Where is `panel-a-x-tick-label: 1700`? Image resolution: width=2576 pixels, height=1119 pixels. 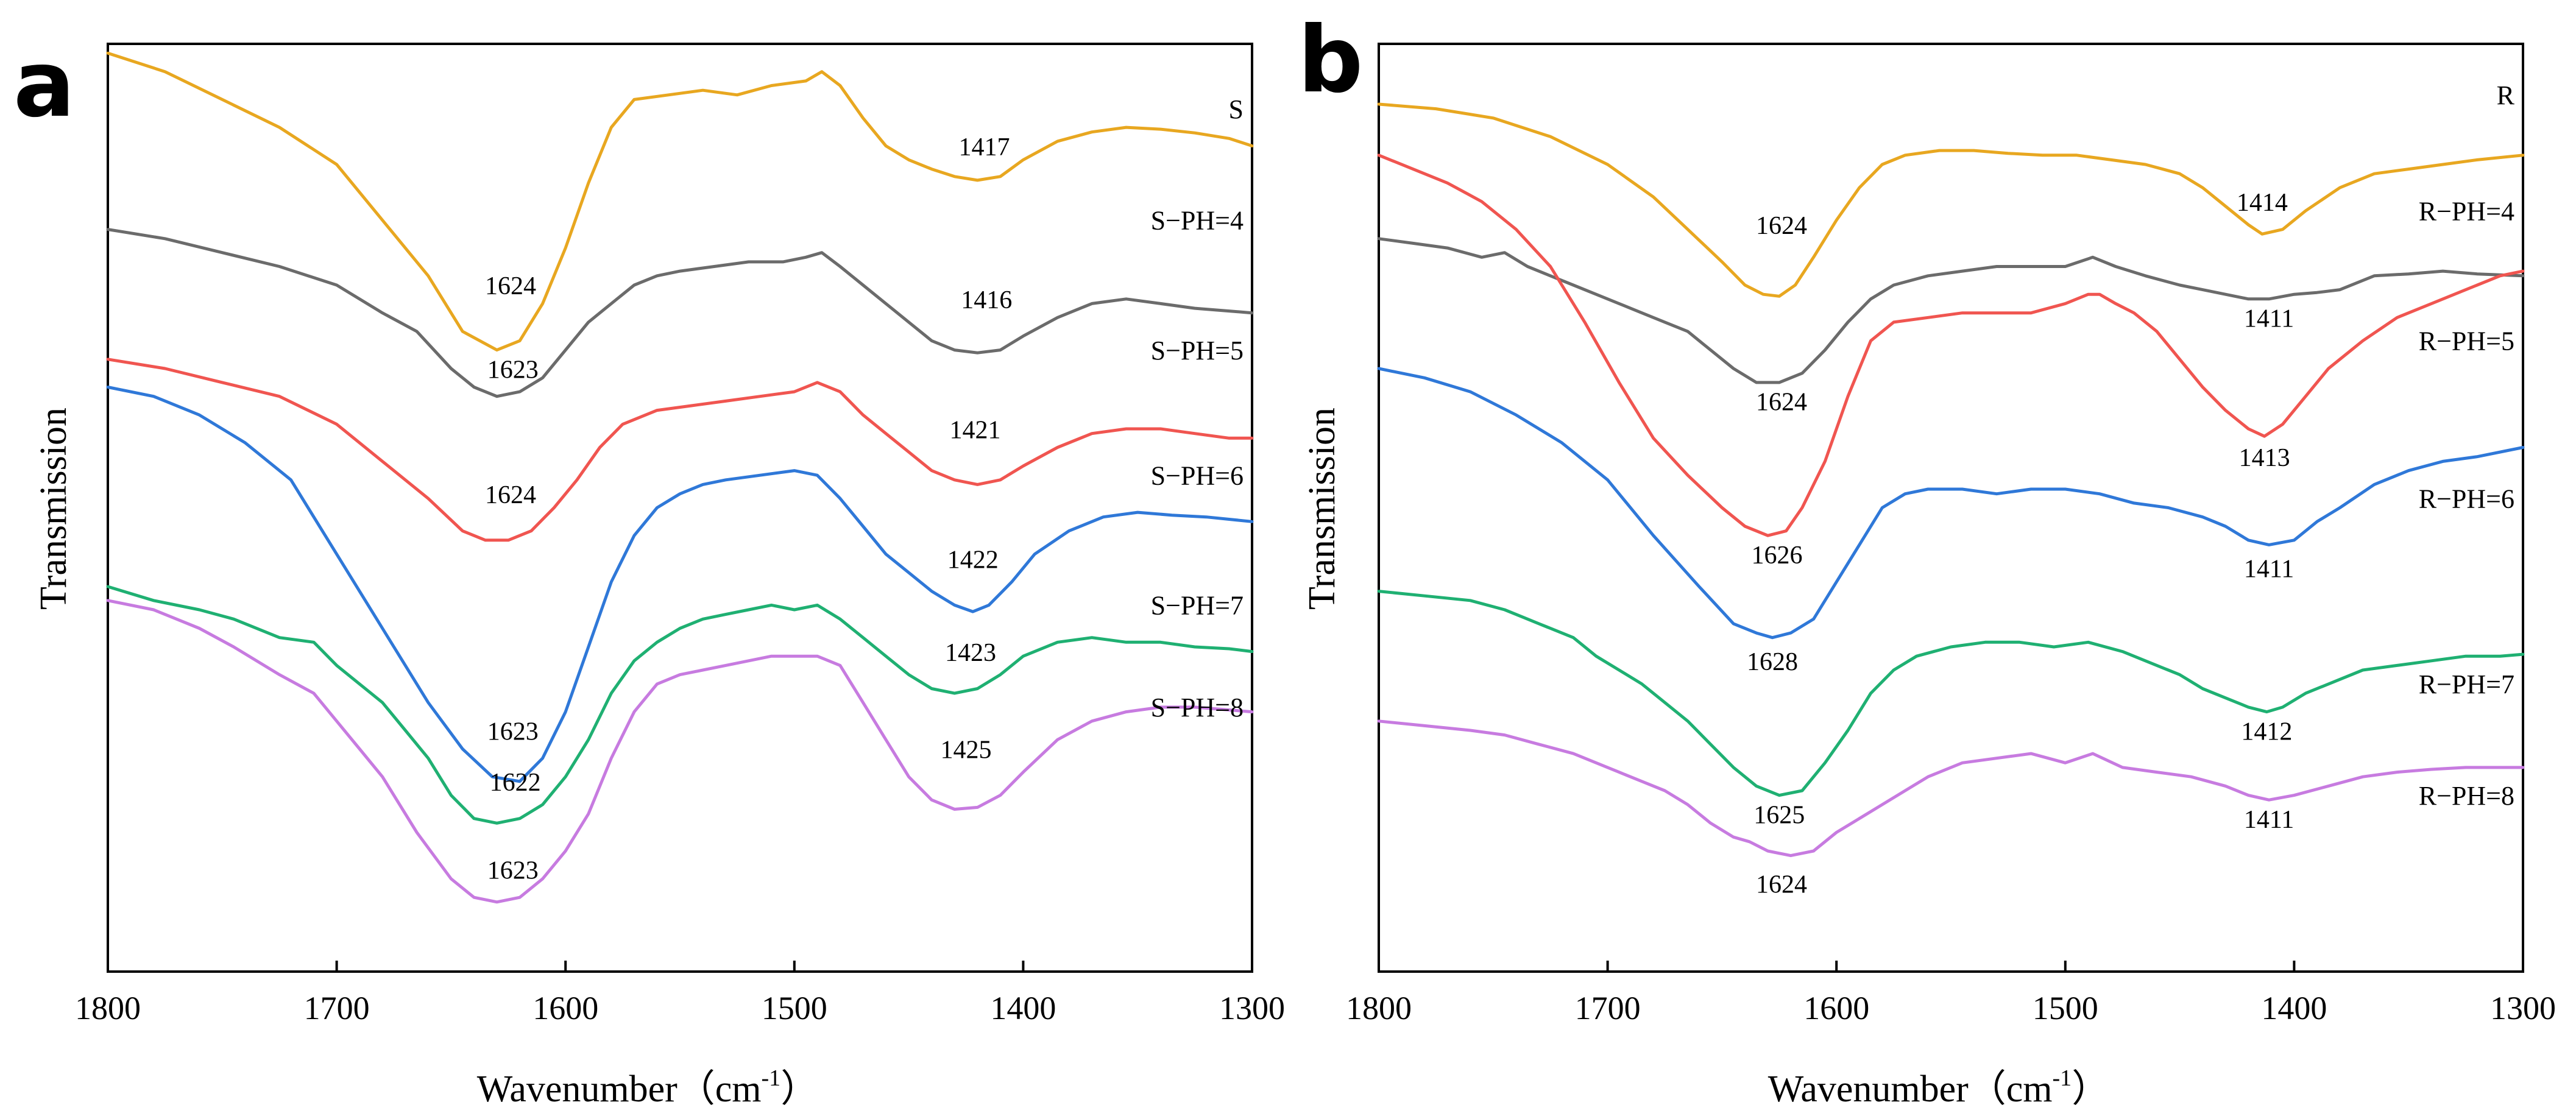 panel-a-x-tick-label: 1700 is located at coordinates (337, 1008).